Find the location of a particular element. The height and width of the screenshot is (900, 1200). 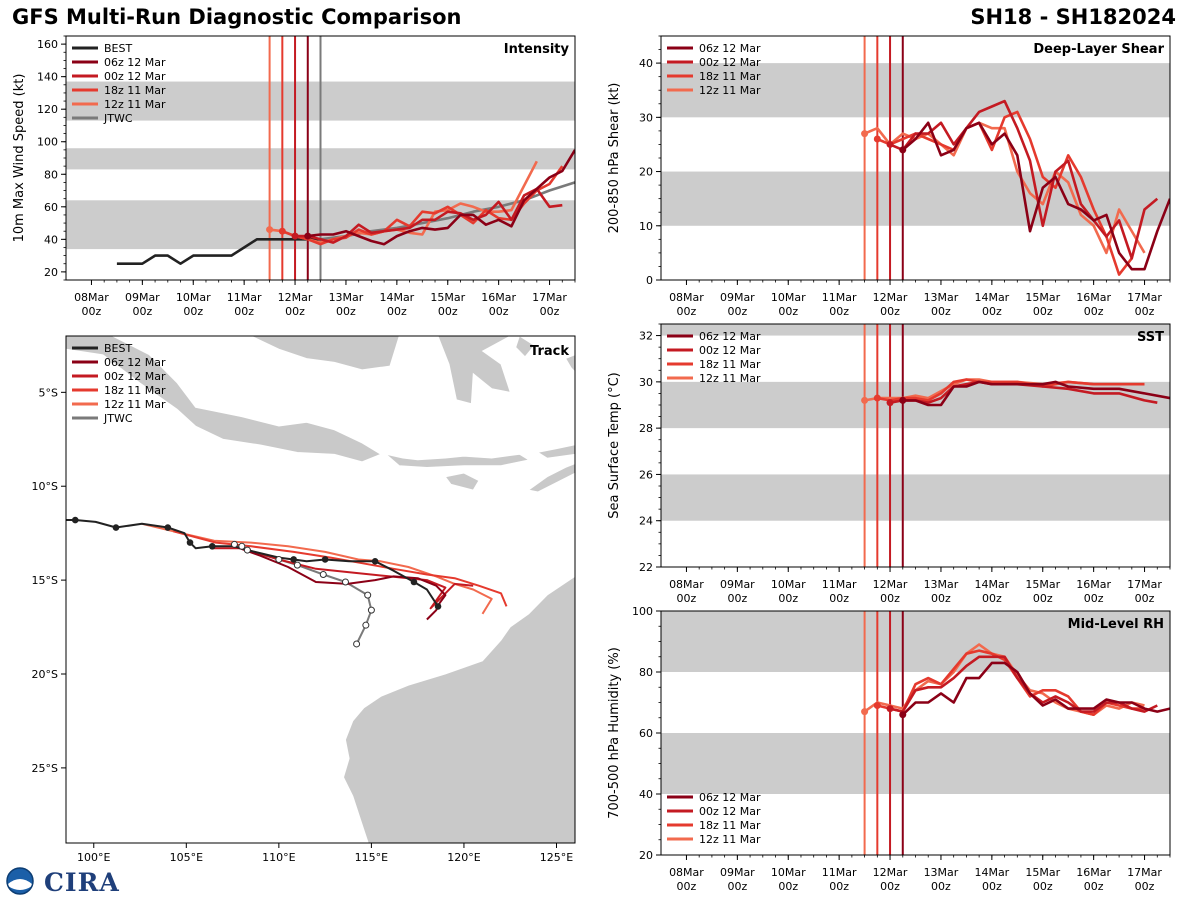

panel-title: Track is located at coordinates (549, 351).